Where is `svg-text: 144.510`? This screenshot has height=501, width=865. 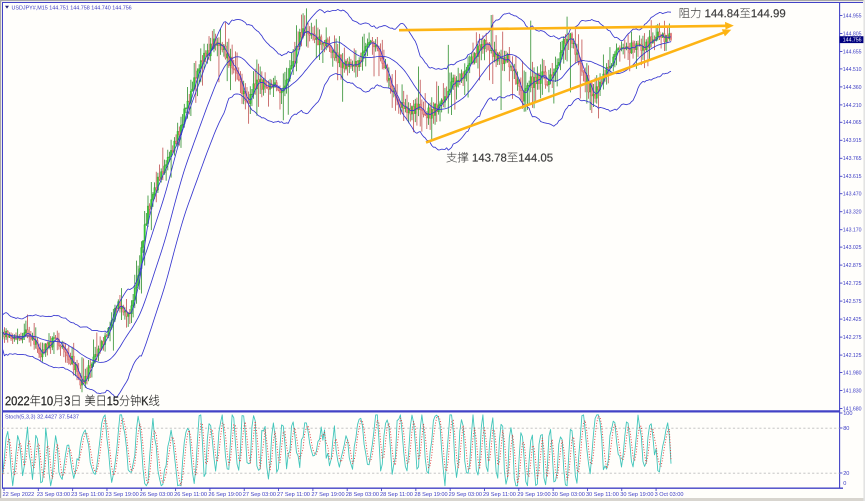
svg-text: 144.510 is located at coordinates (852, 70).